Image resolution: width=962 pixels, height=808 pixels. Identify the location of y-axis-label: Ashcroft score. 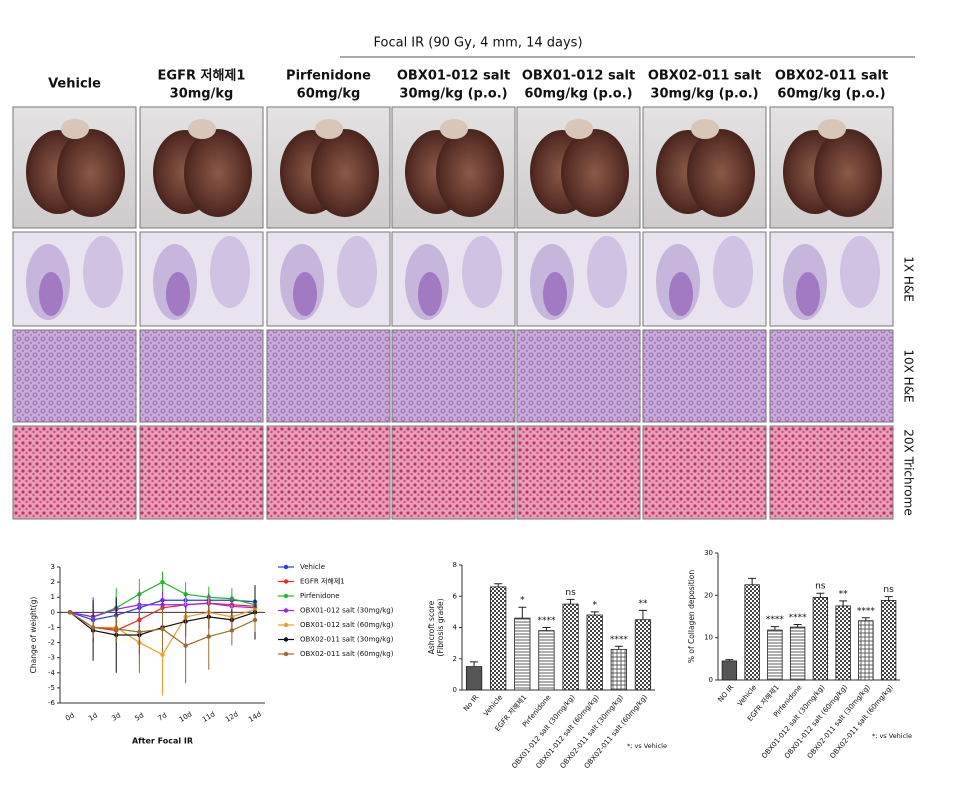
(431, 627).